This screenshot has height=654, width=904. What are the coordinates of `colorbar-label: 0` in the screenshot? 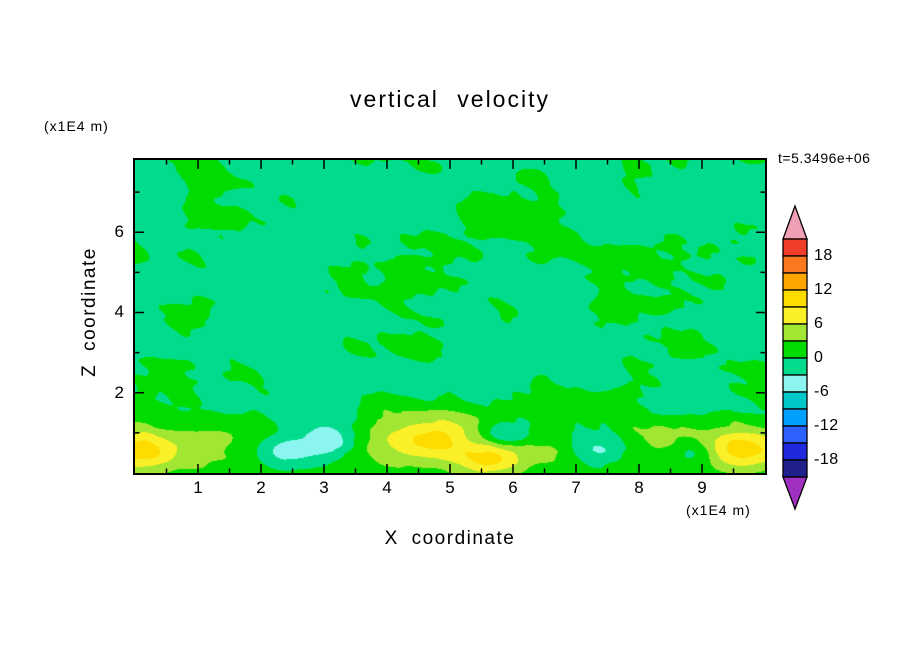 It's located at (819, 357).